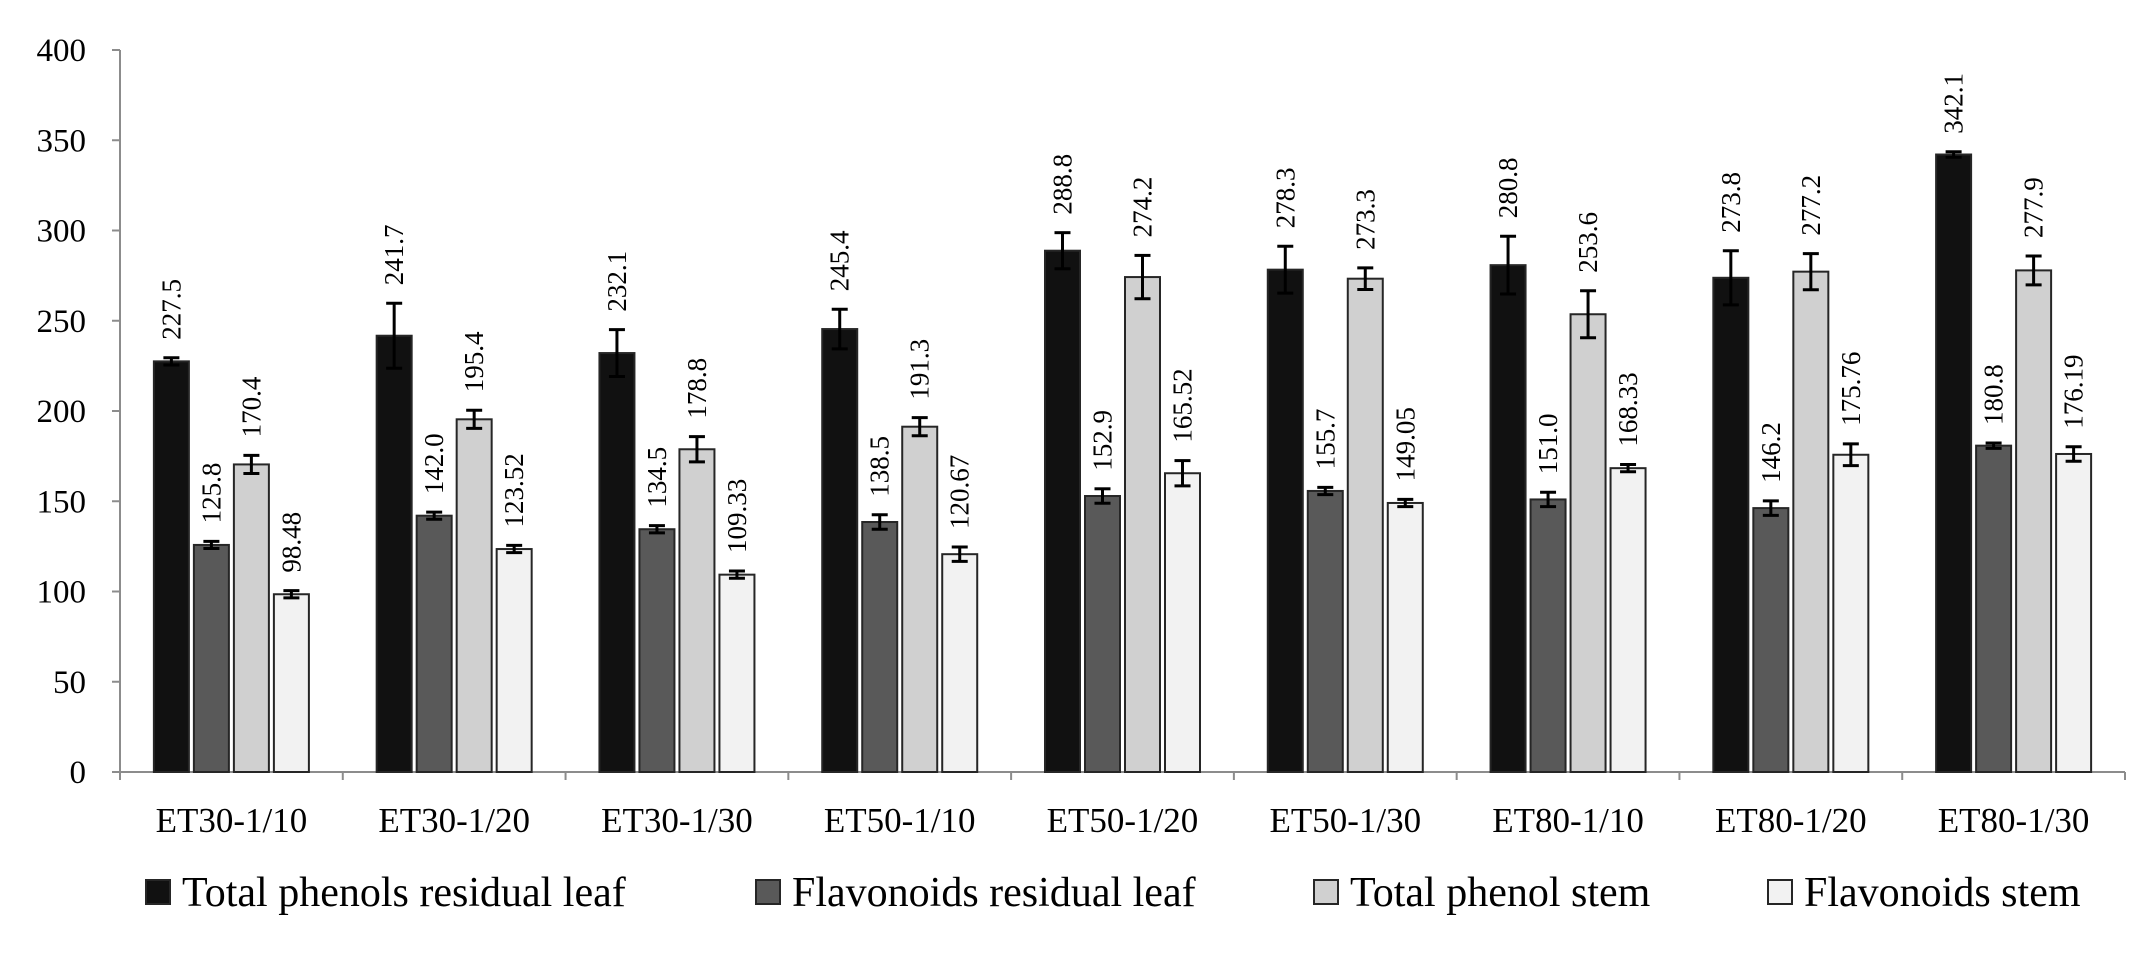 The width and height of the screenshot is (2155, 973). I want to click on data-label: 98.48, so click(291, 542).